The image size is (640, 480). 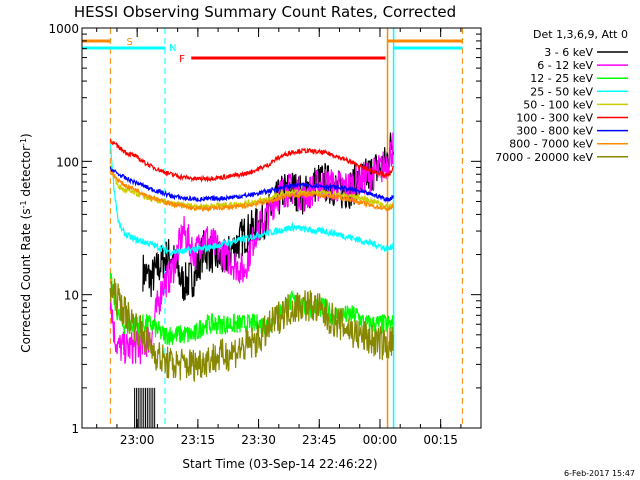 What do you see at coordinates (568, 52) in the screenshot?
I see `legend-label: 3 - 6 keV` at bounding box center [568, 52].